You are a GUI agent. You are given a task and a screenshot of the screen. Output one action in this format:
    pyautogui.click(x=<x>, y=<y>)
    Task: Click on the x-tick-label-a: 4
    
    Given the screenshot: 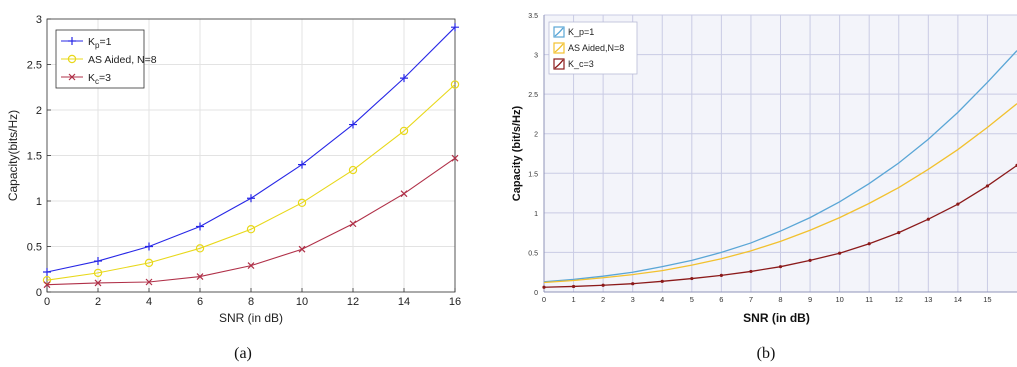 What is the action you would take?
    pyautogui.click(x=149, y=302)
    